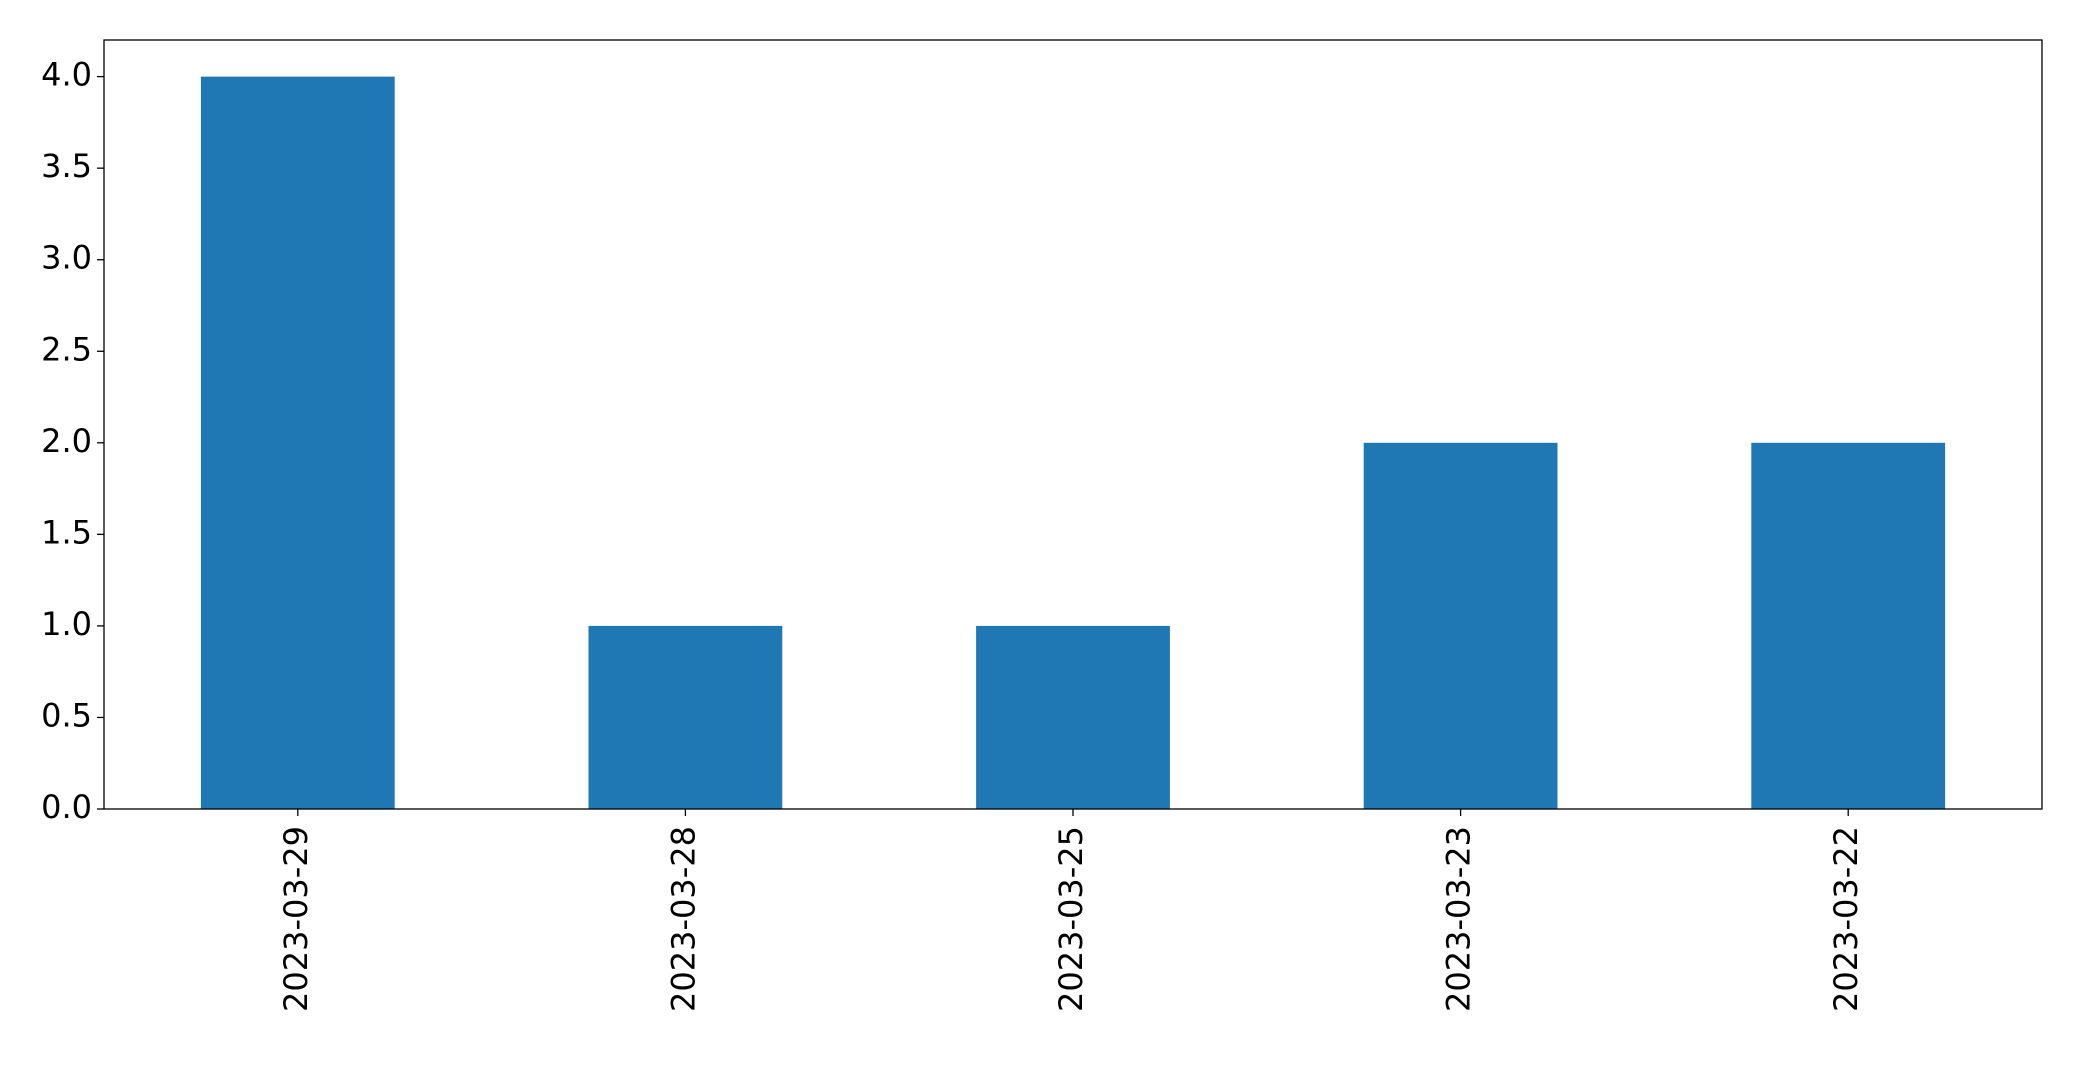  What do you see at coordinates (66, 532) in the screenshot?
I see `y-tick-label: 1.5` at bounding box center [66, 532].